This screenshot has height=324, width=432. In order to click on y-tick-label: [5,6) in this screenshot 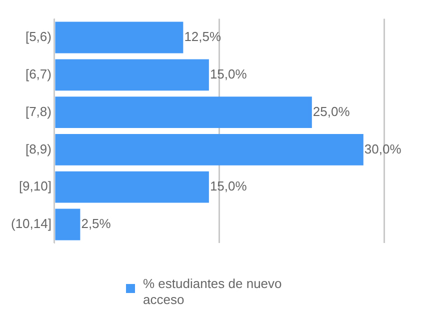, I will do `click(38, 36)`.